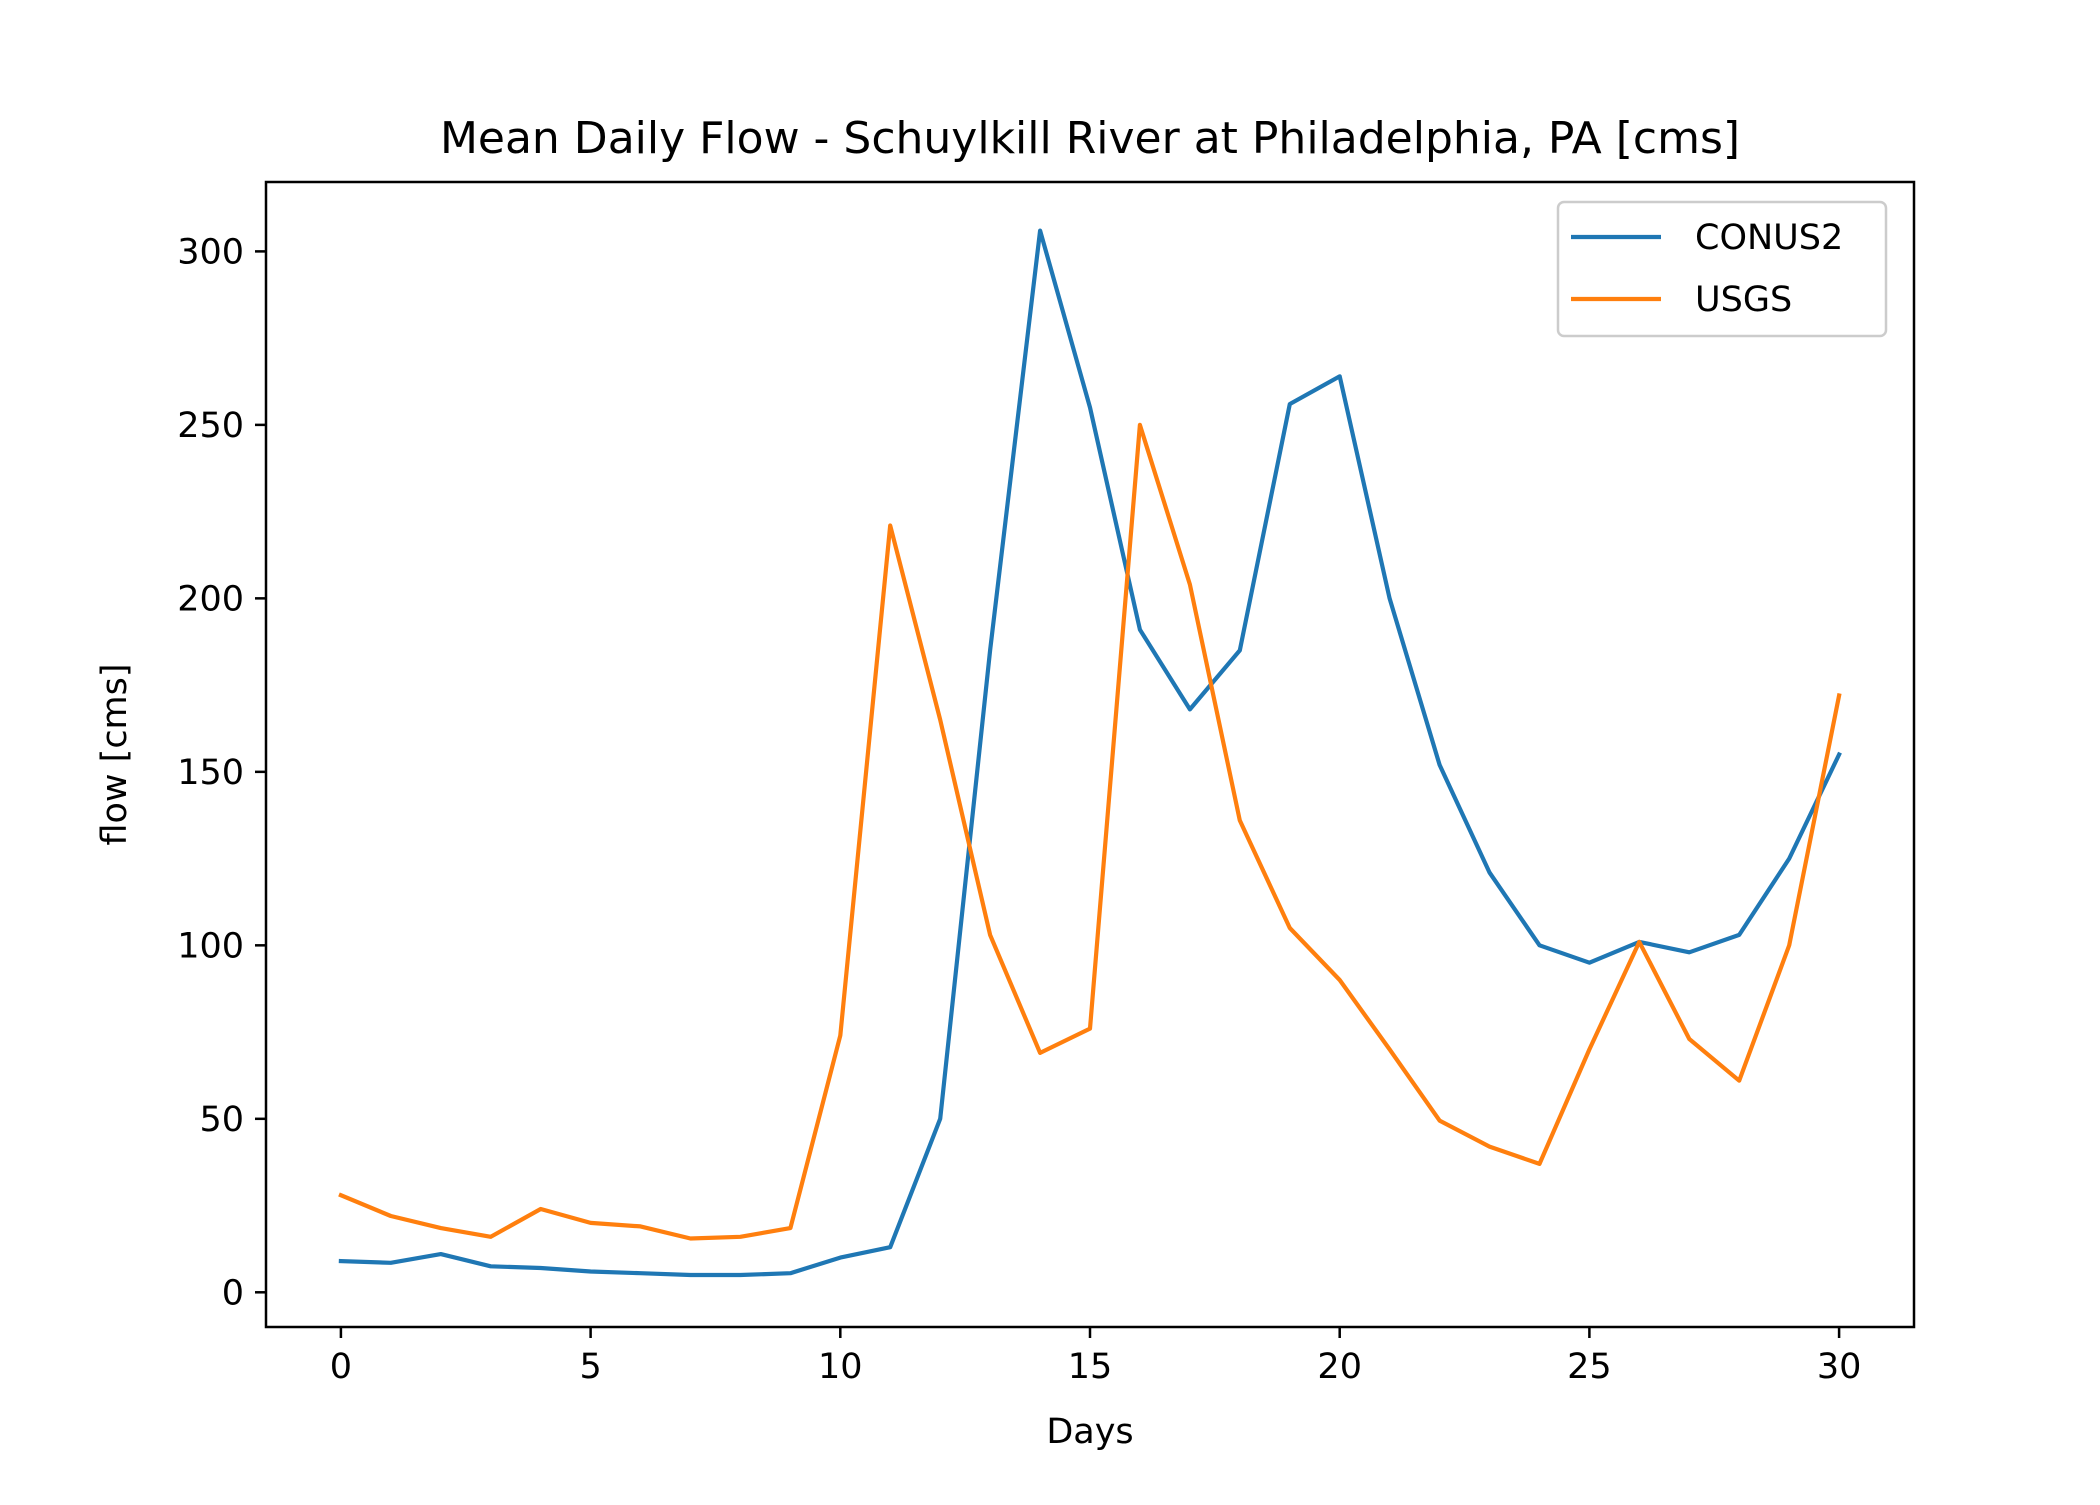  Describe the element at coordinates (1769, 238) in the screenshot. I see `legend-label-conus2: CONUS2` at that location.